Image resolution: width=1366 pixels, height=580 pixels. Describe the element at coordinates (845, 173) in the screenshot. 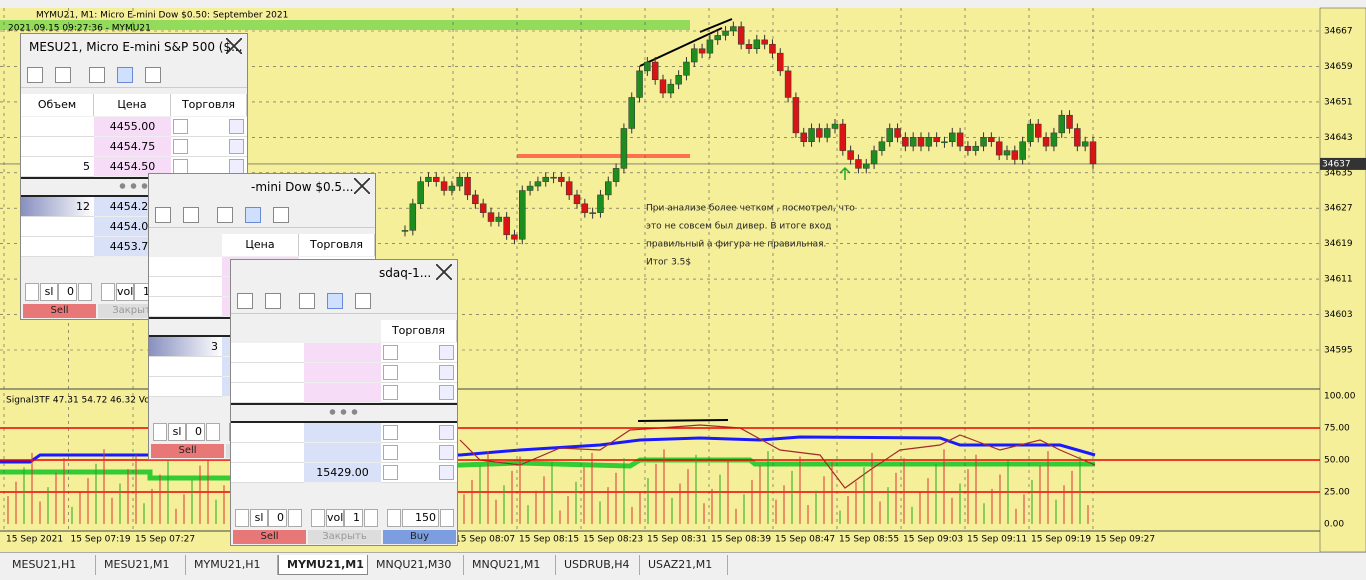

I see `arrow` at that location.